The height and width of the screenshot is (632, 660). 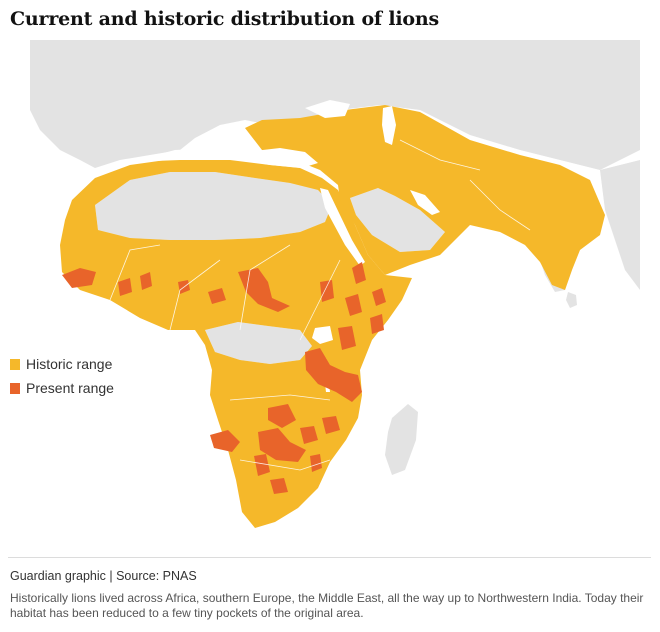 I want to click on legend: Historic range Present range, so click(x=62, y=376).